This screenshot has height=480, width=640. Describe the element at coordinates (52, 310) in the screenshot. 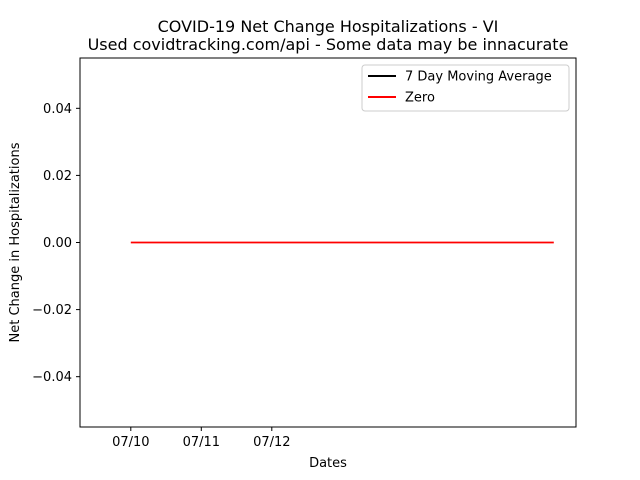

I see `y-tick-label: −0.02` at that location.